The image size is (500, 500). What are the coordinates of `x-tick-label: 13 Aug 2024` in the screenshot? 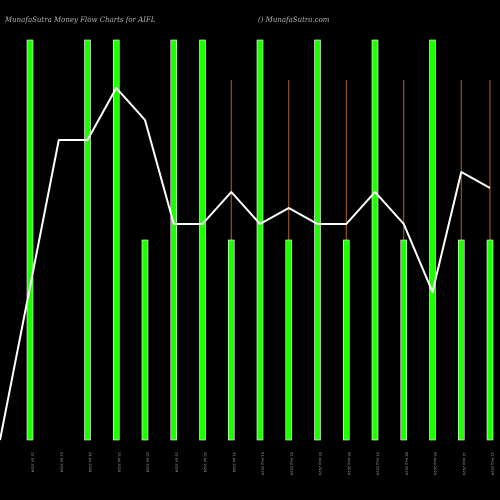 It's located at (493, 464).